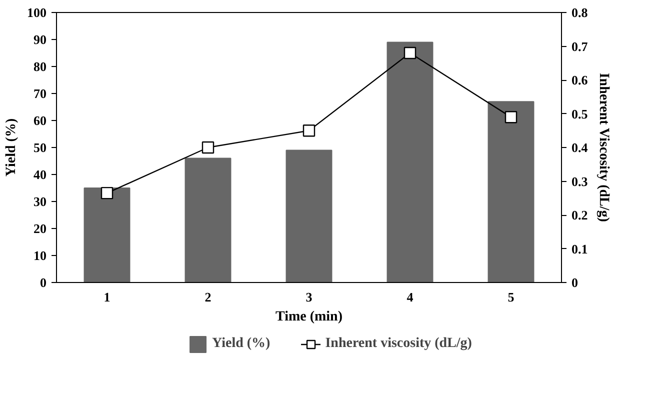 This screenshot has width=658, height=411. What do you see at coordinates (40, 147) in the screenshot?
I see `y-tick-label: 50` at bounding box center [40, 147].